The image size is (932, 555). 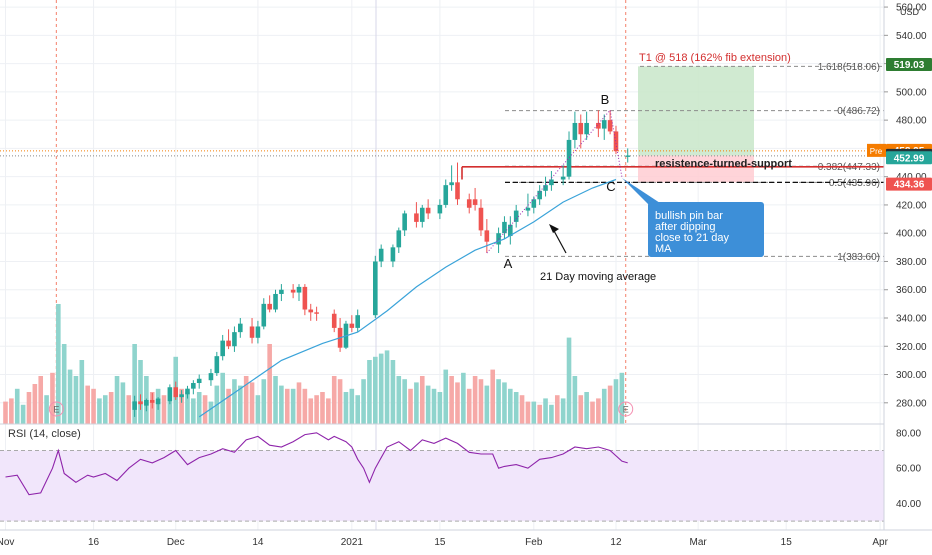 What do you see at coordinates (554, 228) in the screenshot?
I see `arrow-head-icon` at bounding box center [554, 228].